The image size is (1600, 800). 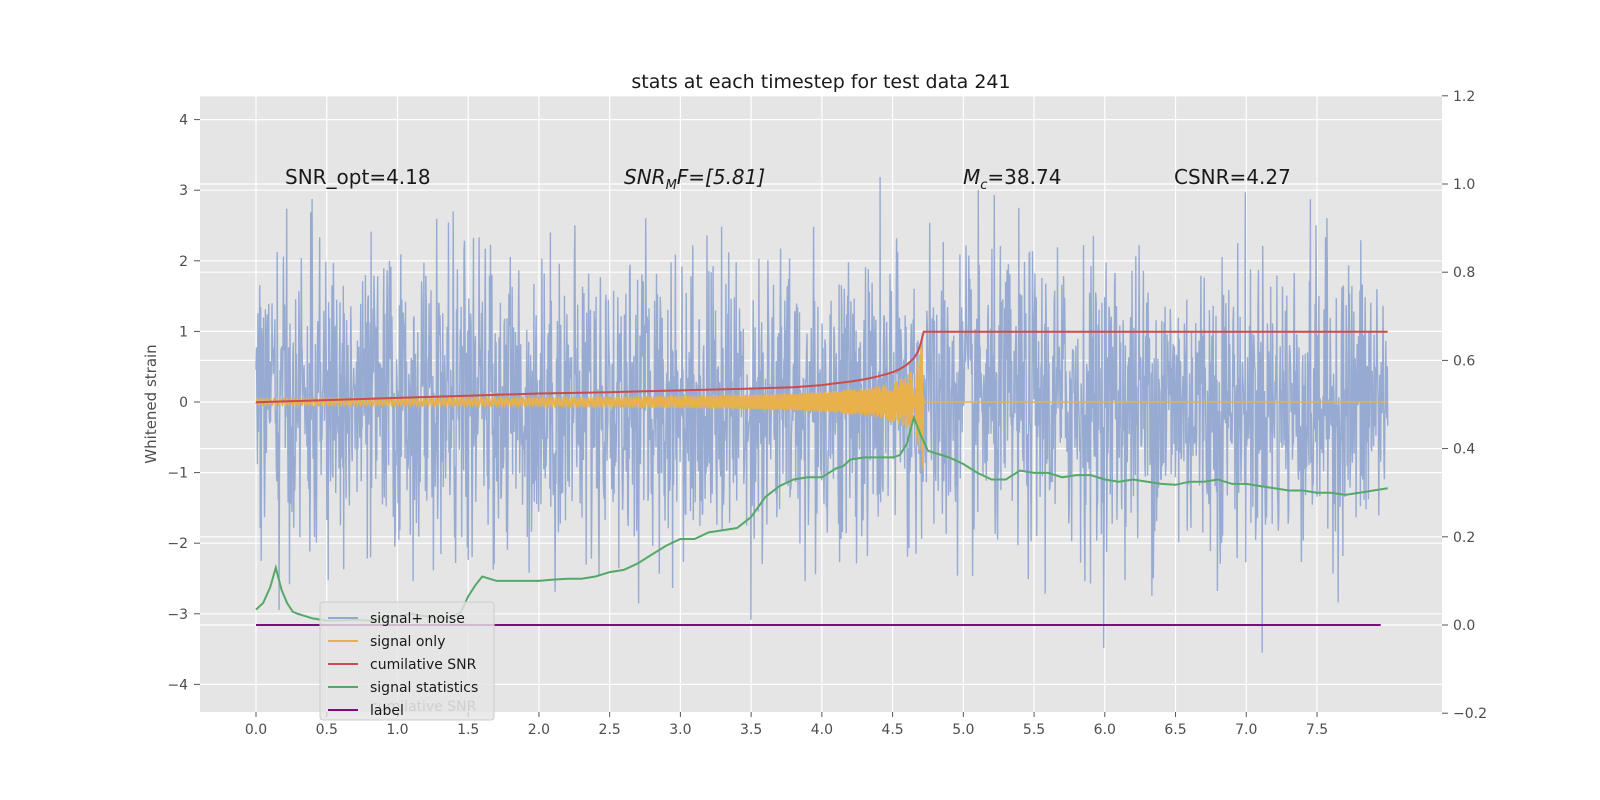 I want to click on cumulative-snr-line, so click(x=821, y=367).